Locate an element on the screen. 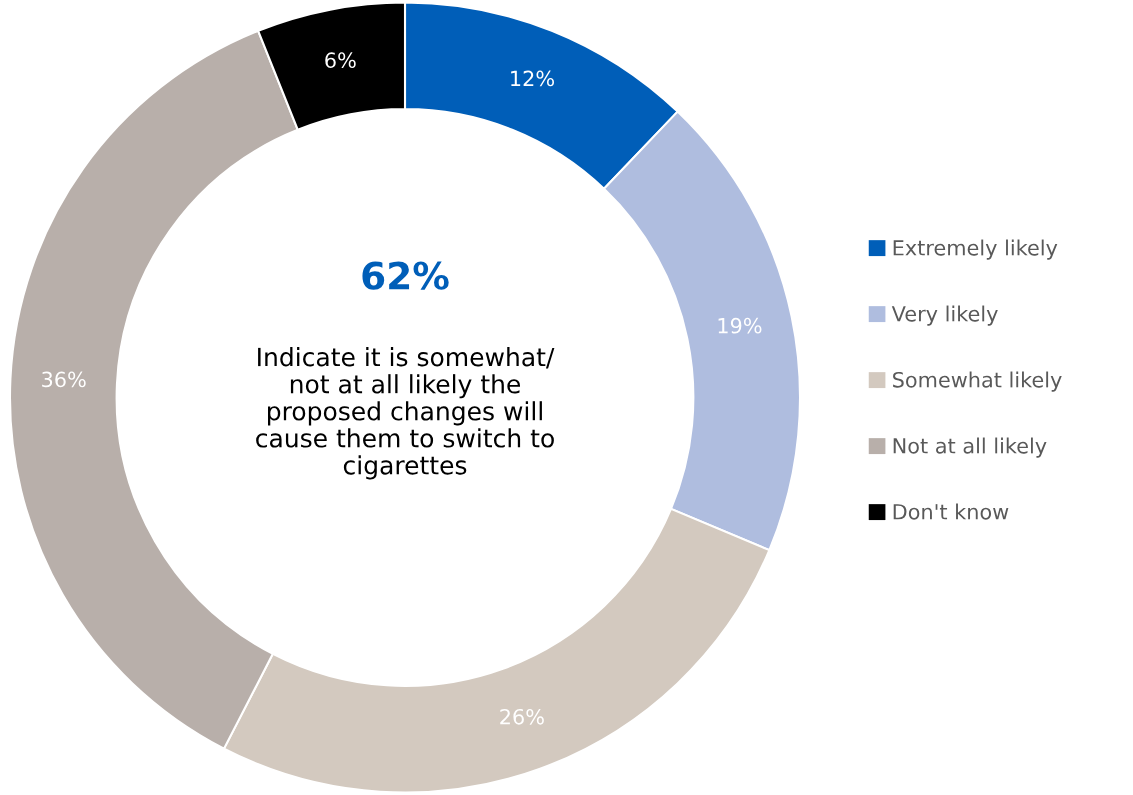 The width and height of the screenshot is (1133, 795). legend-label: Very likely is located at coordinates (944, 315).